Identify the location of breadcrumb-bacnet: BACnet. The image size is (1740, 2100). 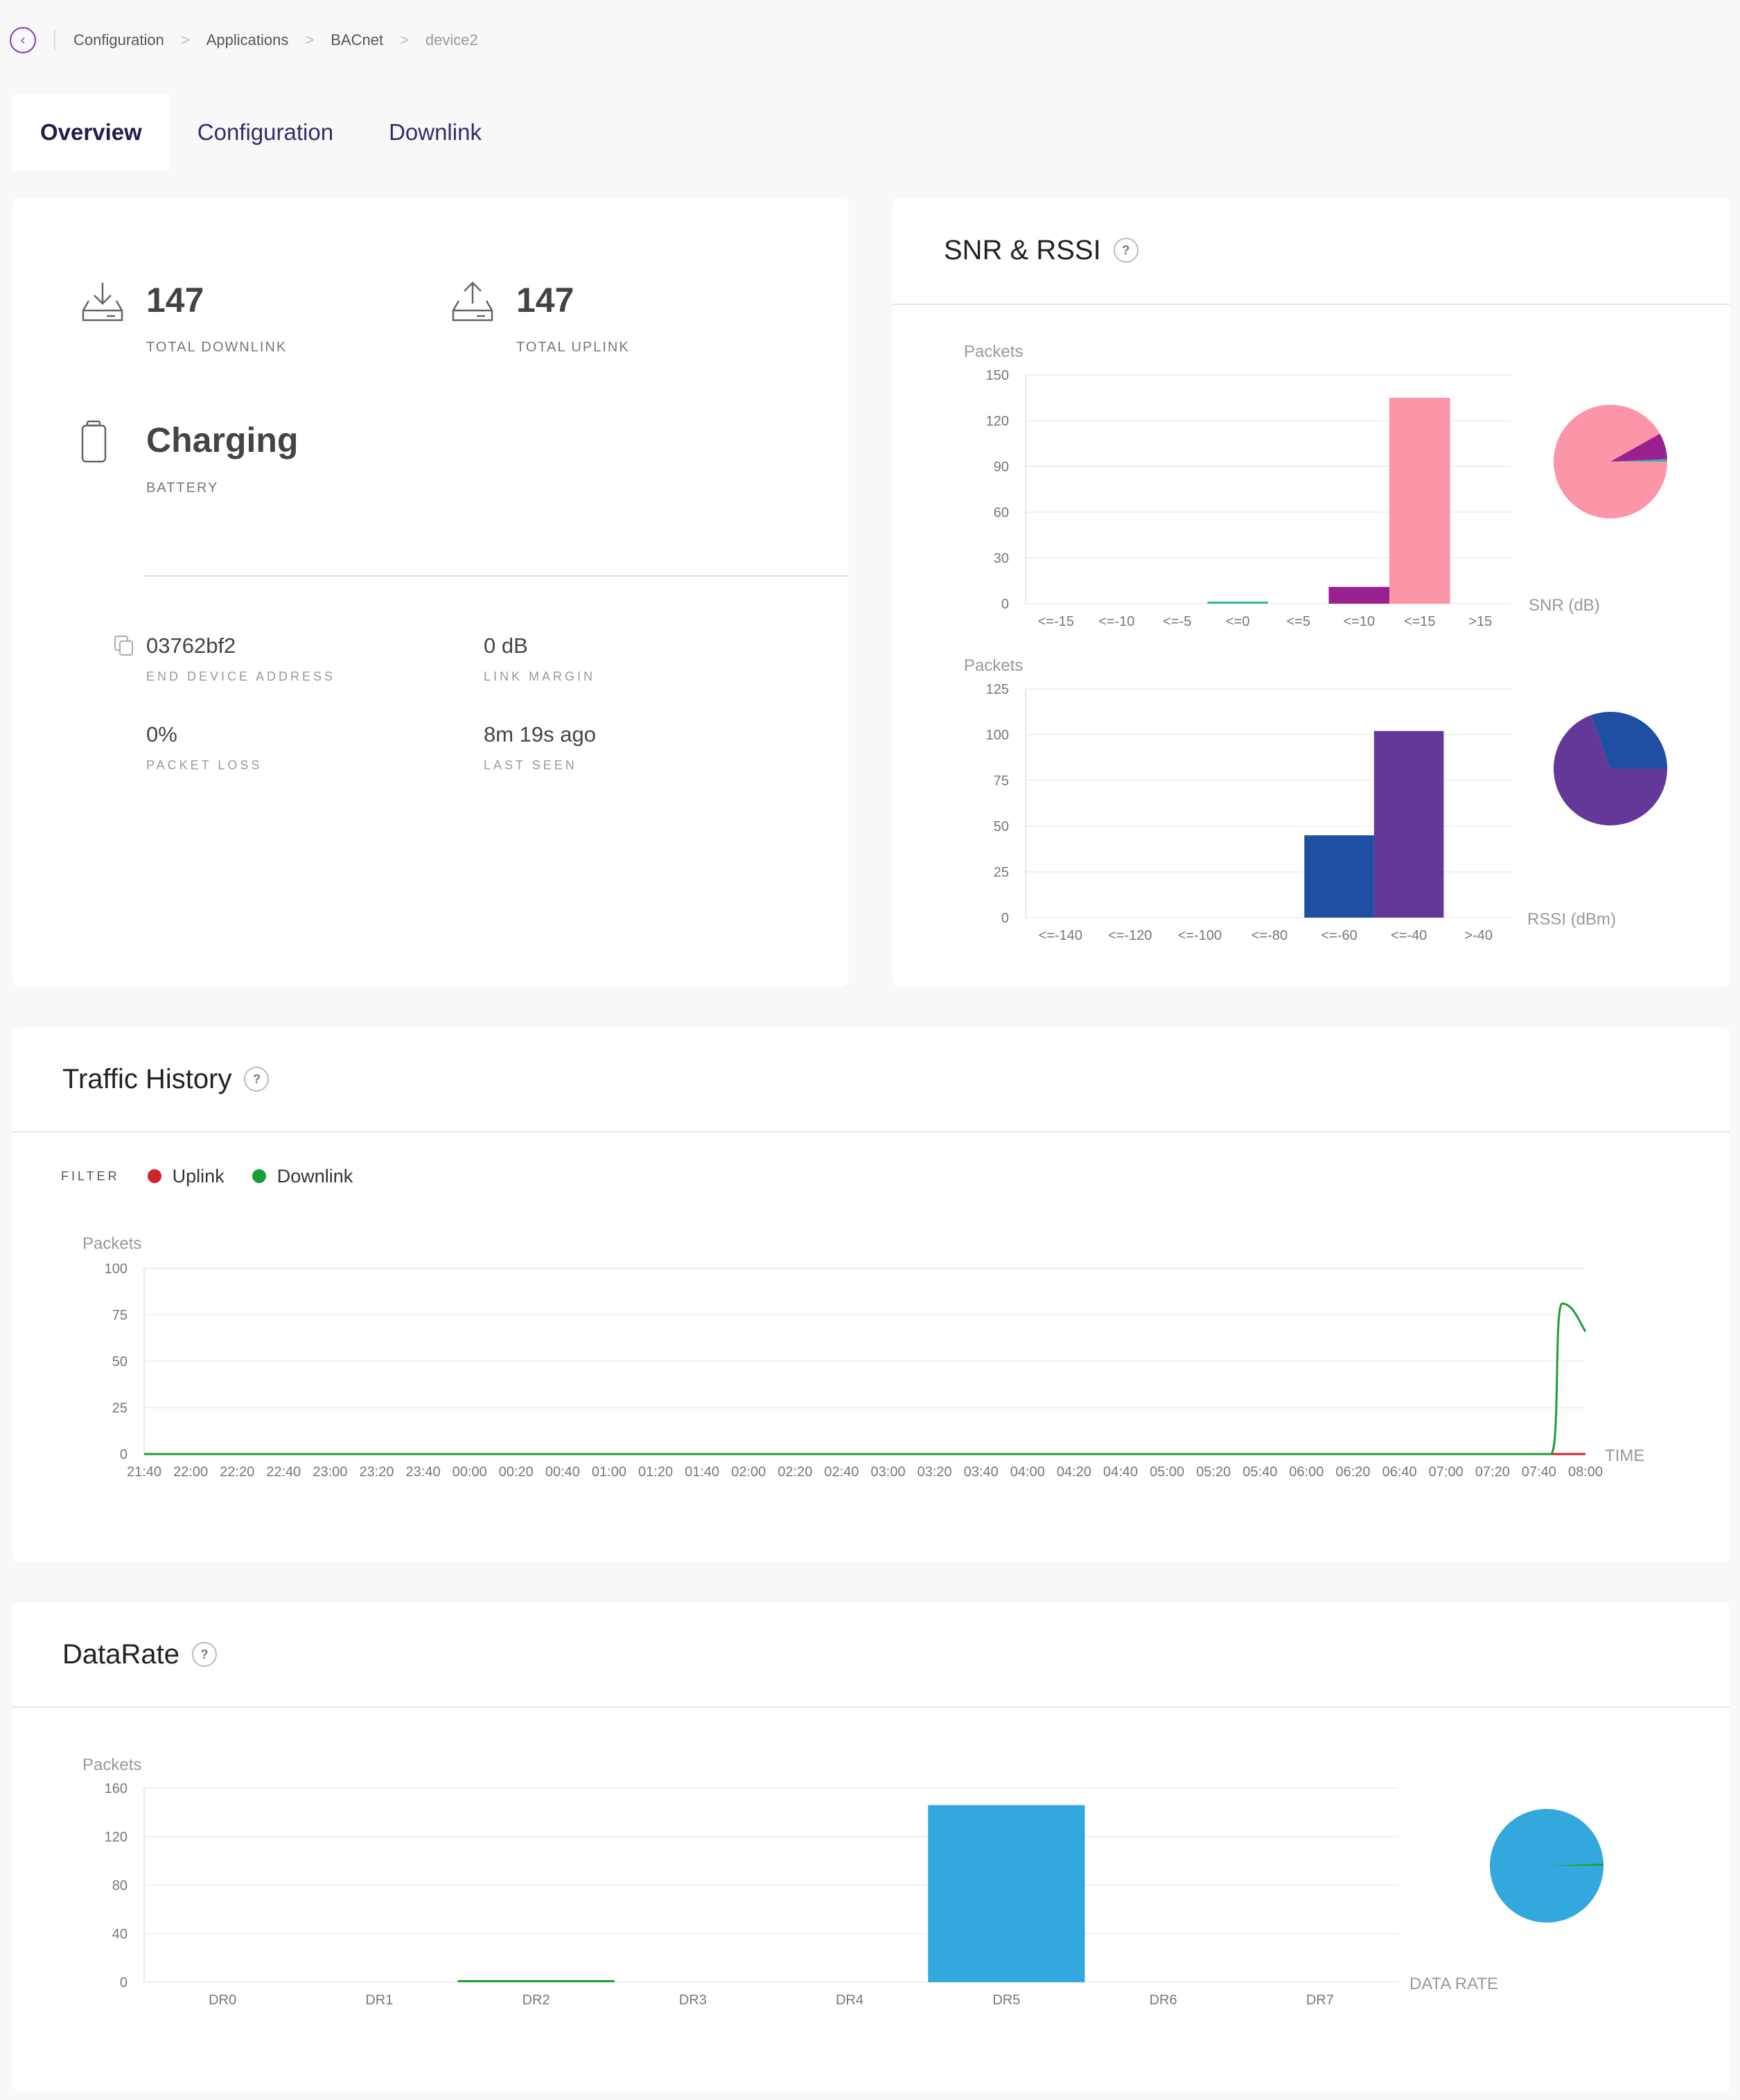
(357, 40).